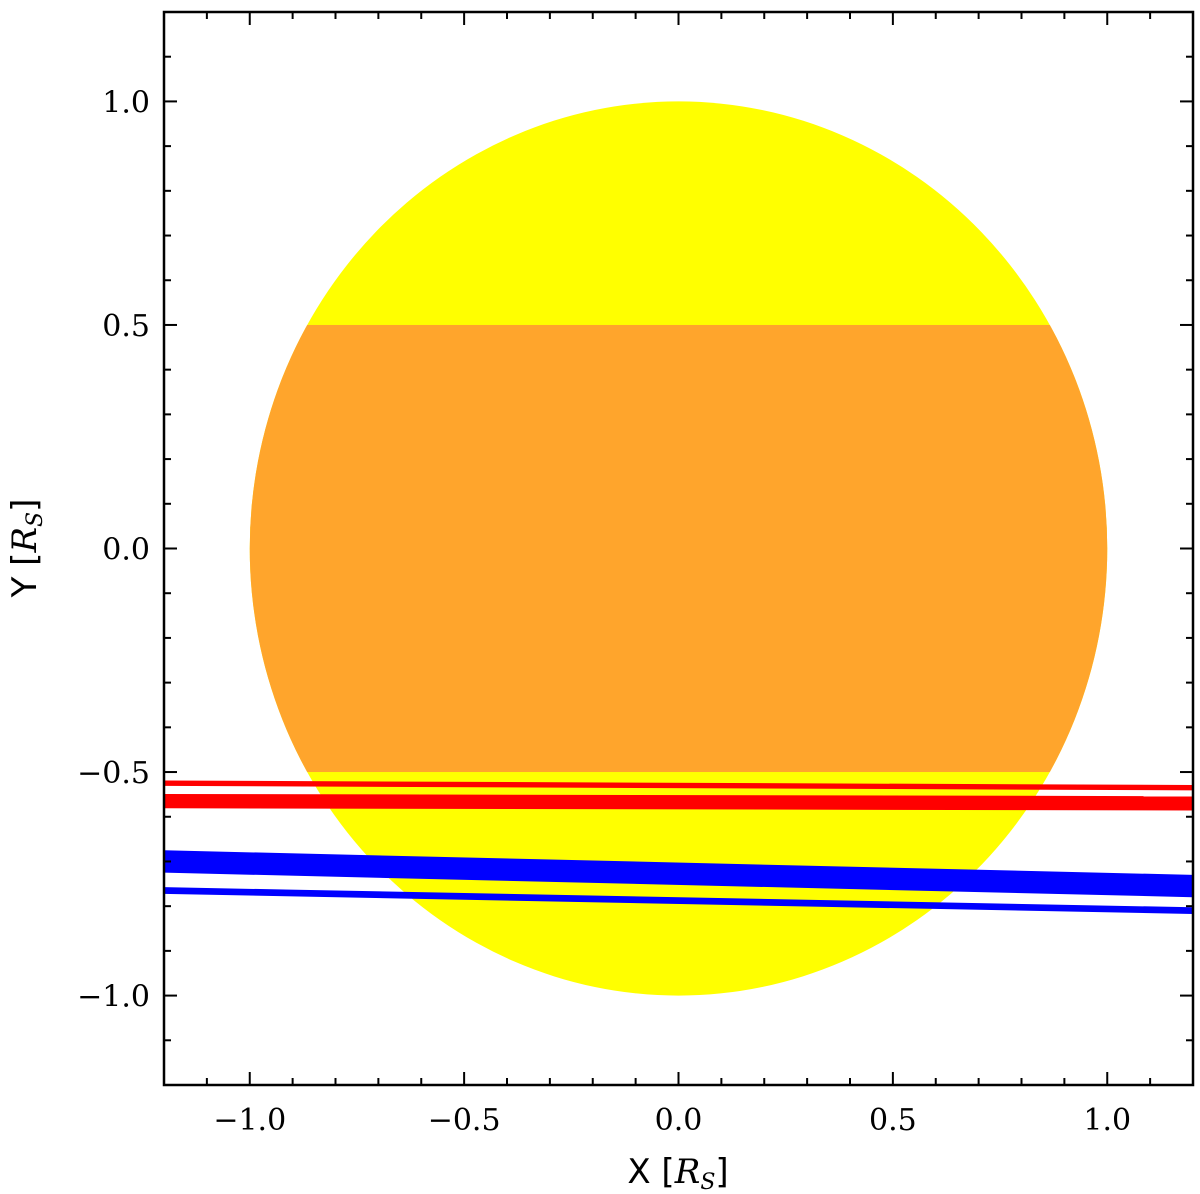 This screenshot has height=1194, width=1200. I want to click on y-axis-label: Y [RS], so click(26, 549).